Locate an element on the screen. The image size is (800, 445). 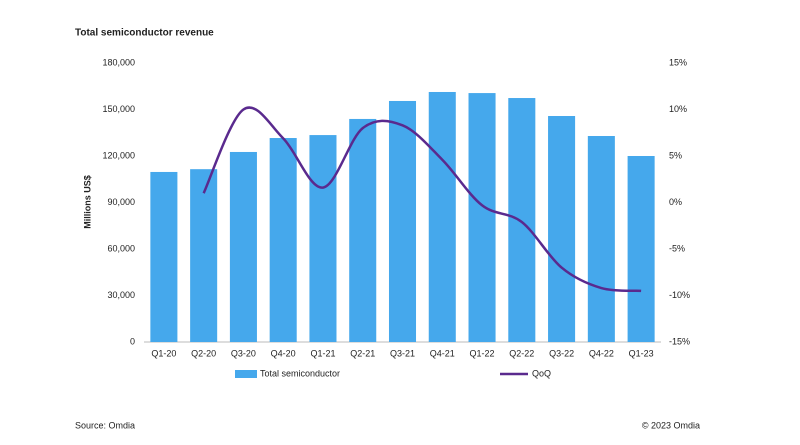
y-tick-label: 180,000 is located at coordinates (118, 62).